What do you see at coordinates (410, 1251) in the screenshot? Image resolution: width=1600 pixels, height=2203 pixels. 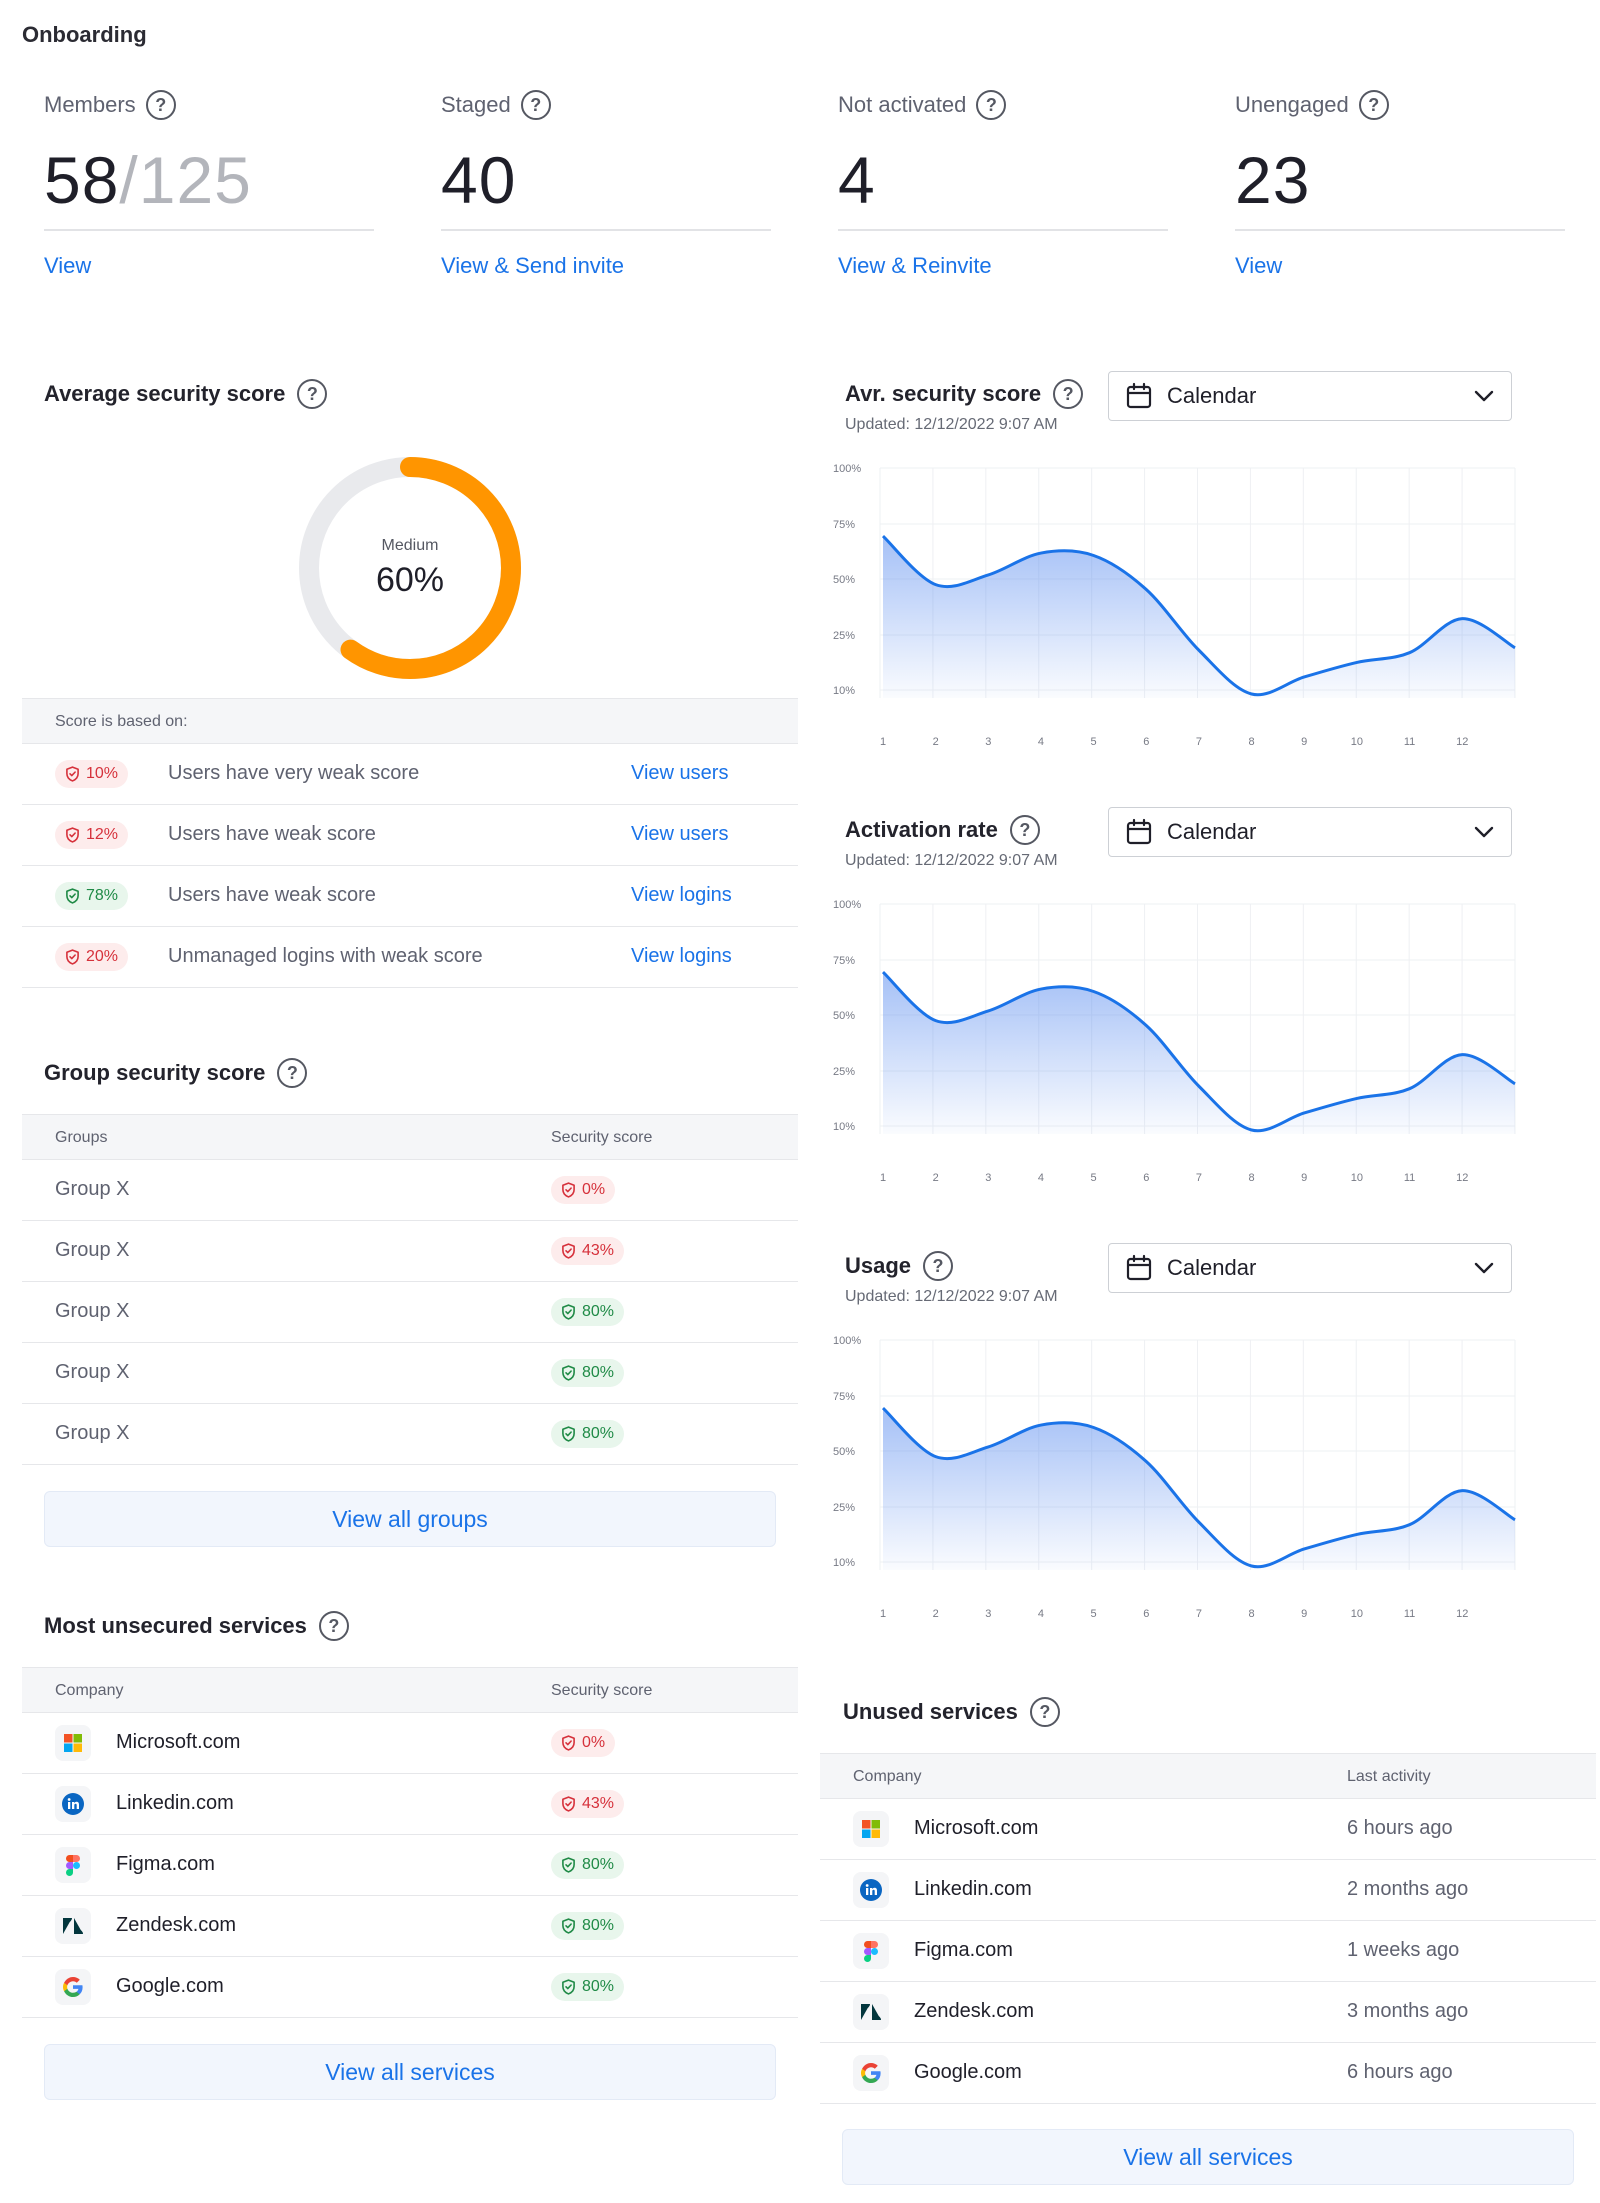 I see `table-row: Group X 43%` at bounding box center [410, 1251].